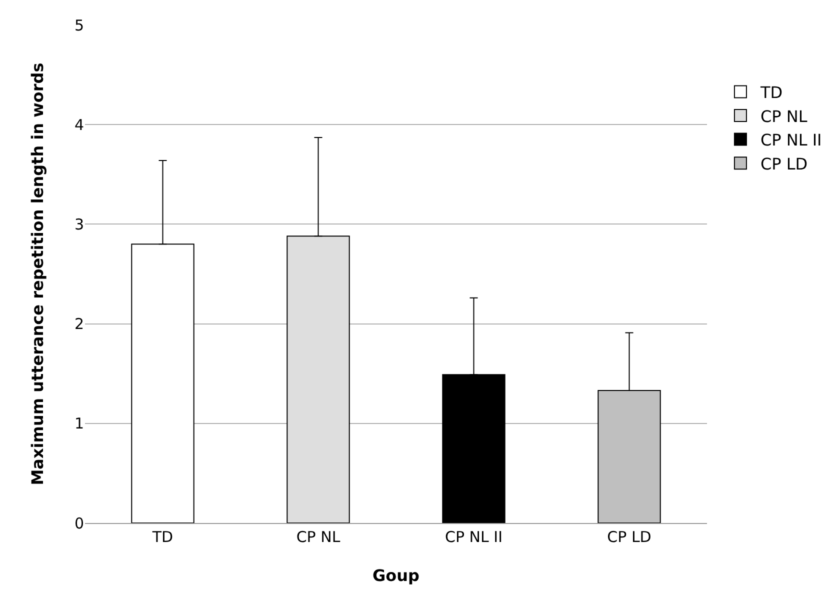  What do you see at coordinates (79, 423) in the screenshot?
I see `y-tick-label: 1` at bounding box center [79, 423].